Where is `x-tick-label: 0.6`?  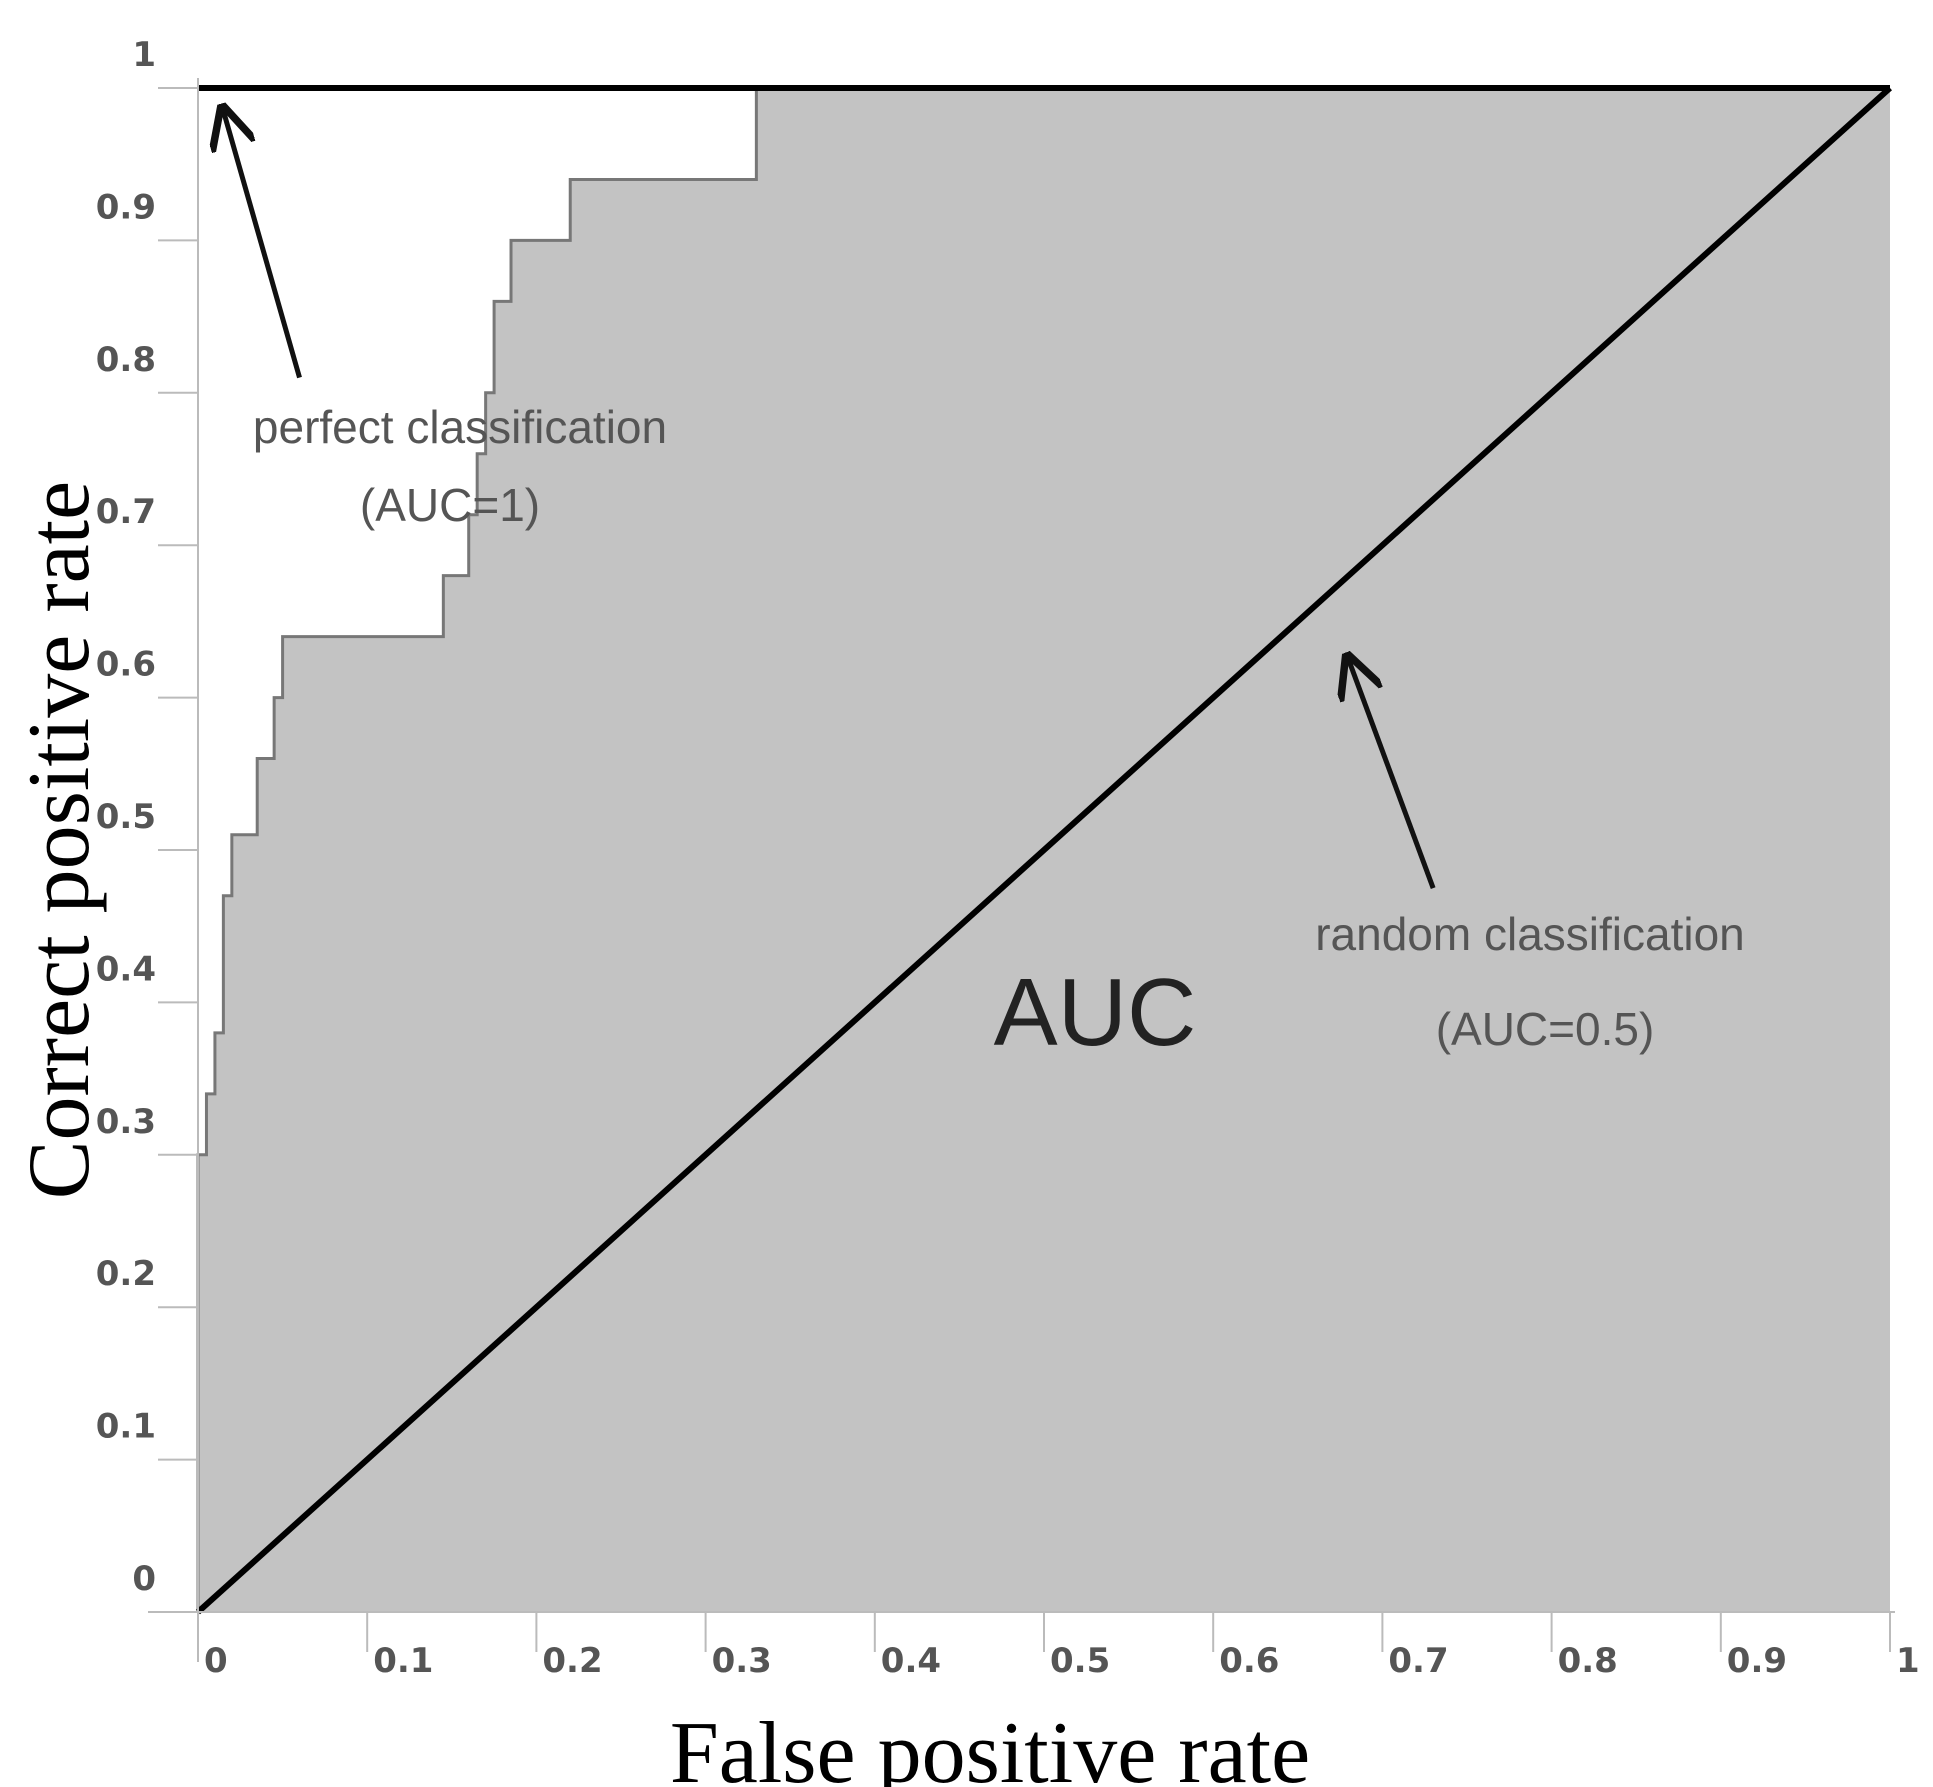
x-tick-label: 0.6 is located at coordinates (1249, 1661).